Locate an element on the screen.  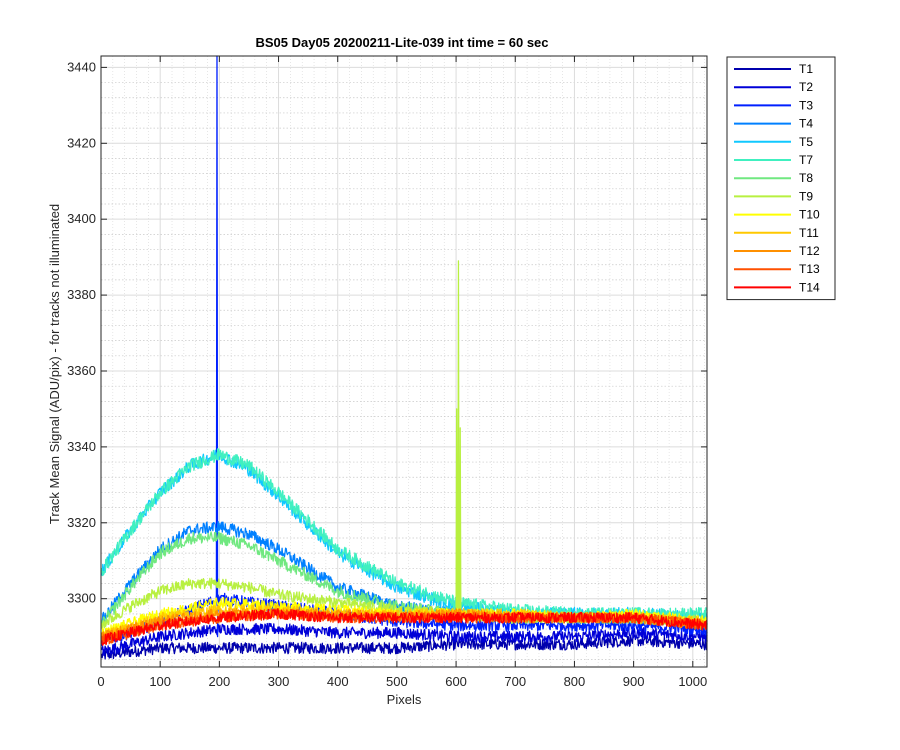
x-tick-label: 700 is located at coordinates (515, 681).